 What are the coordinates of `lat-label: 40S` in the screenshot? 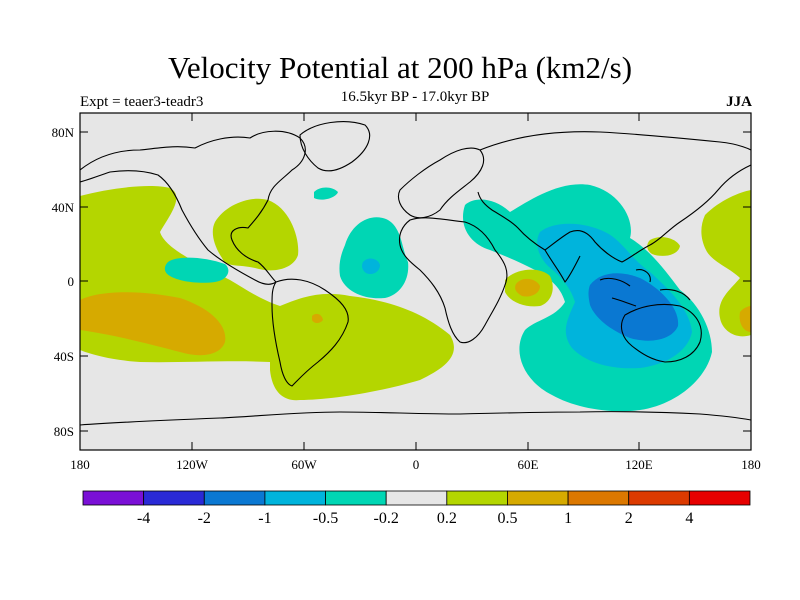 It's located at (64, 356).